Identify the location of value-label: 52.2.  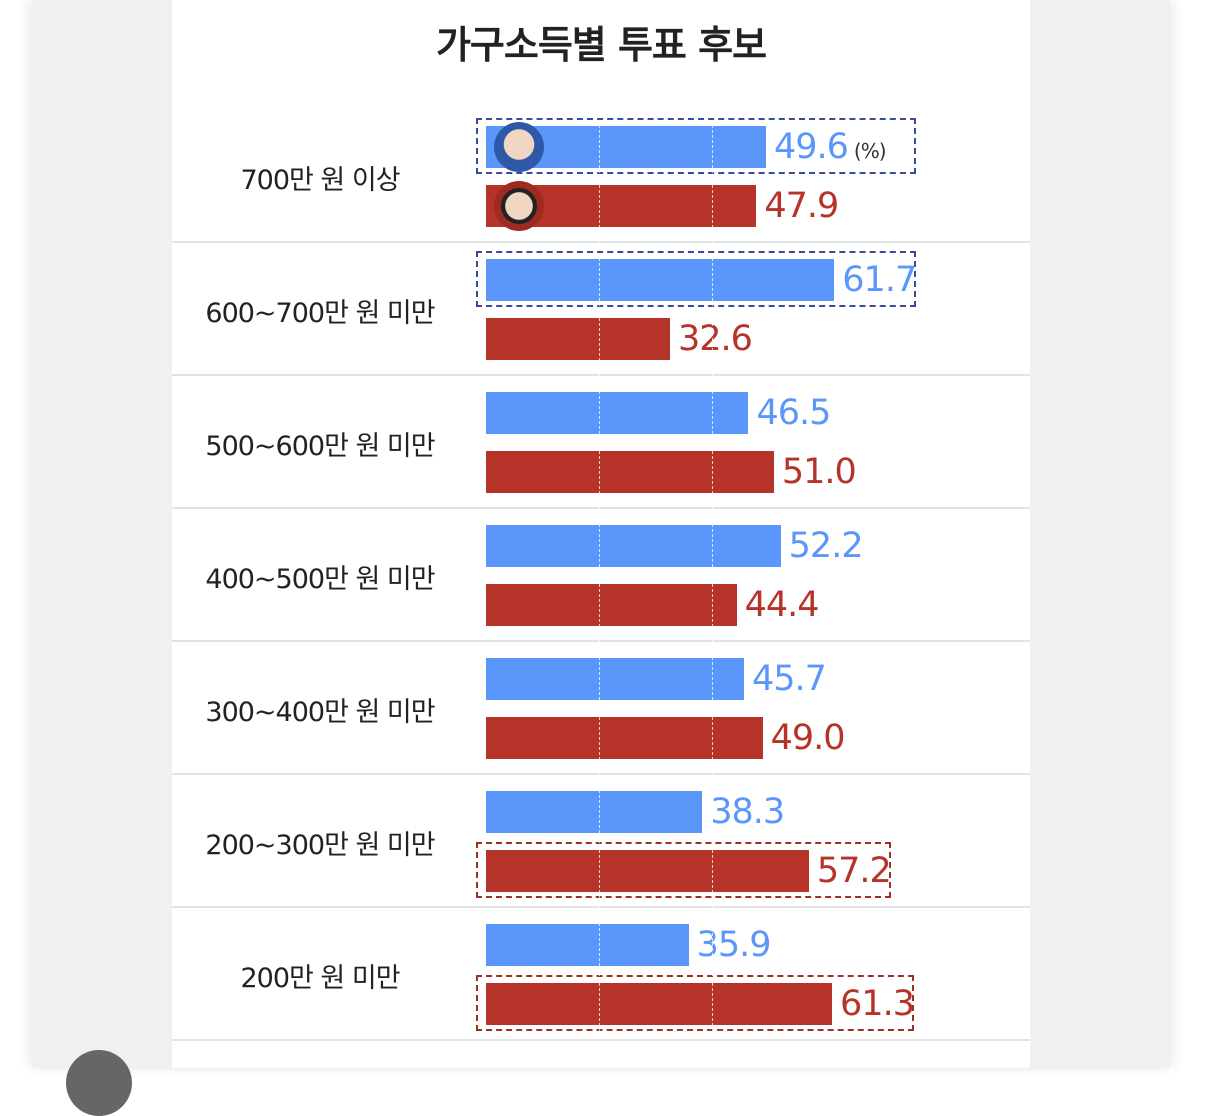
(826, 546).